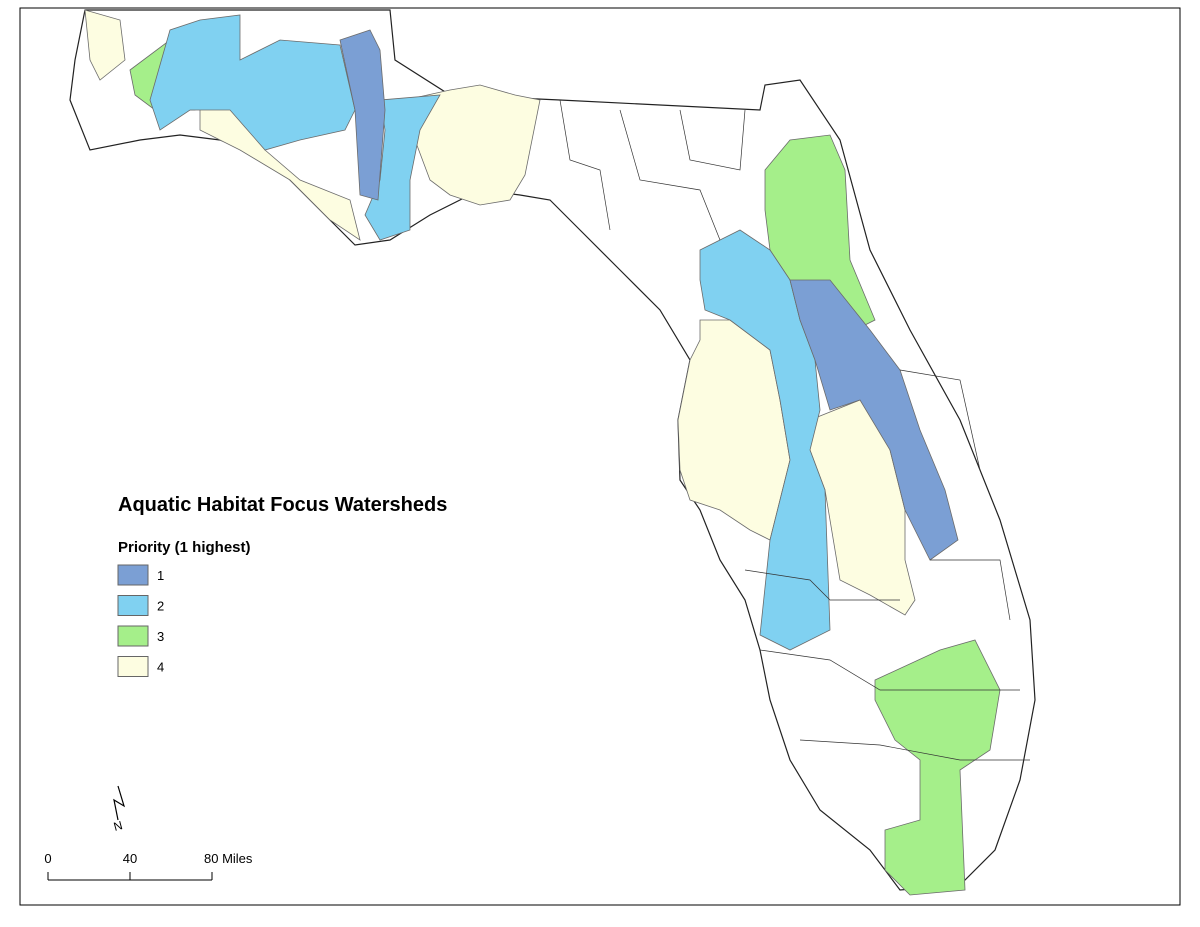  Describe the element at coordinates (118, 826) in the screenshot. I see `north-label: N` at that location.